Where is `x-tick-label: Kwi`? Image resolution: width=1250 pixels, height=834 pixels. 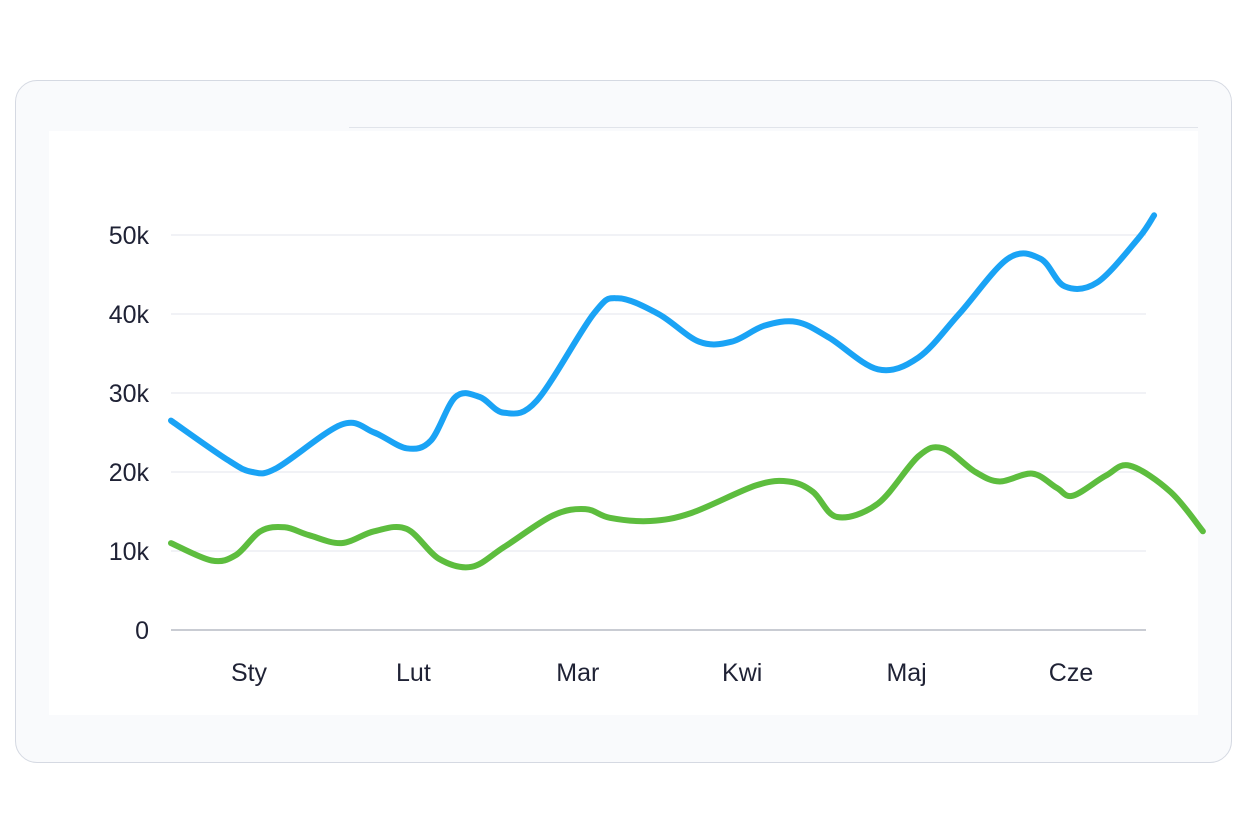
x-tick-label: Kwi is located at coordinates (742, 673).